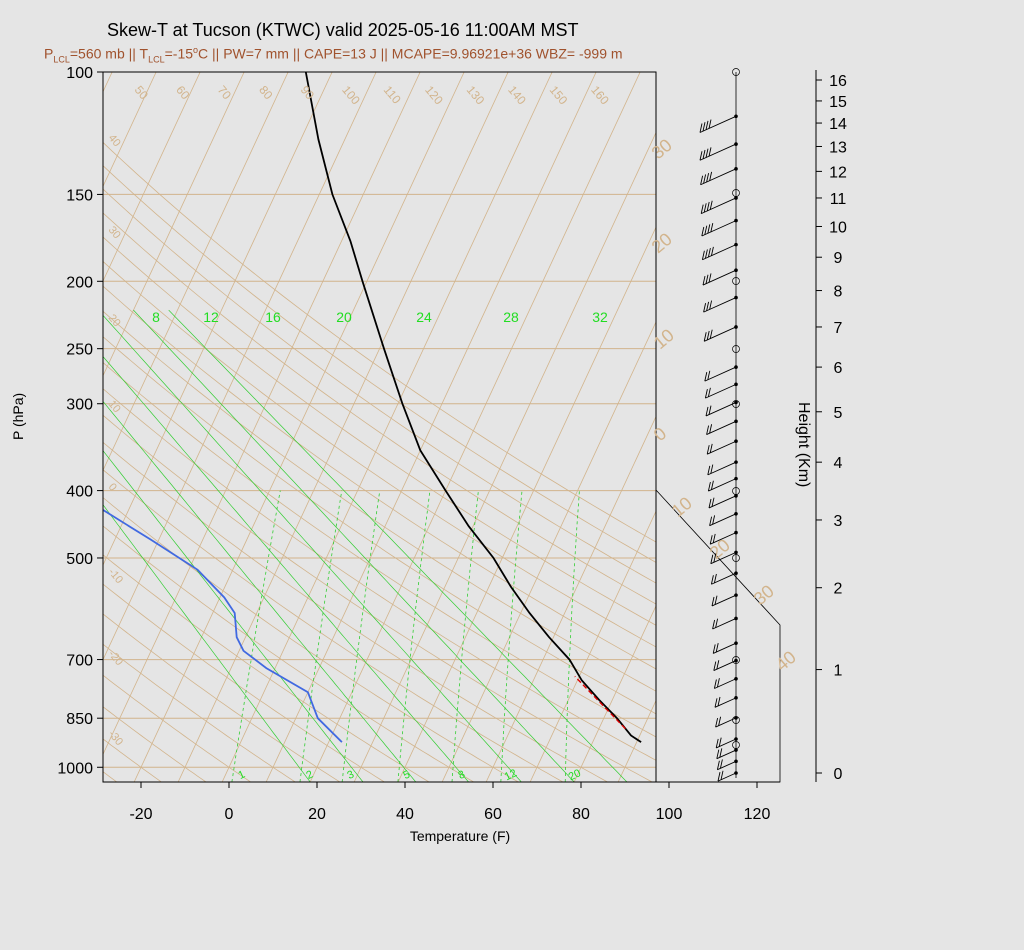 Image resolution: width=1024 pixels, height=950 pixels. I want to click on left-isotherm-label: -20, so click(115, 658).